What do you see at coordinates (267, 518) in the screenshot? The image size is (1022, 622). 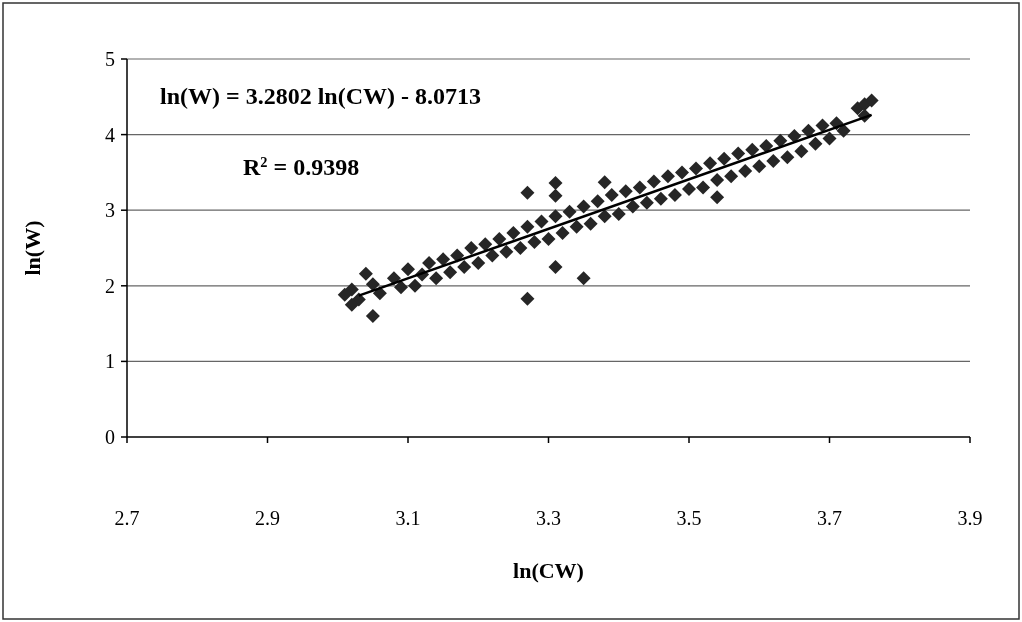 I see `x-tick-label: 2.9` at bounding box center [267, 518].